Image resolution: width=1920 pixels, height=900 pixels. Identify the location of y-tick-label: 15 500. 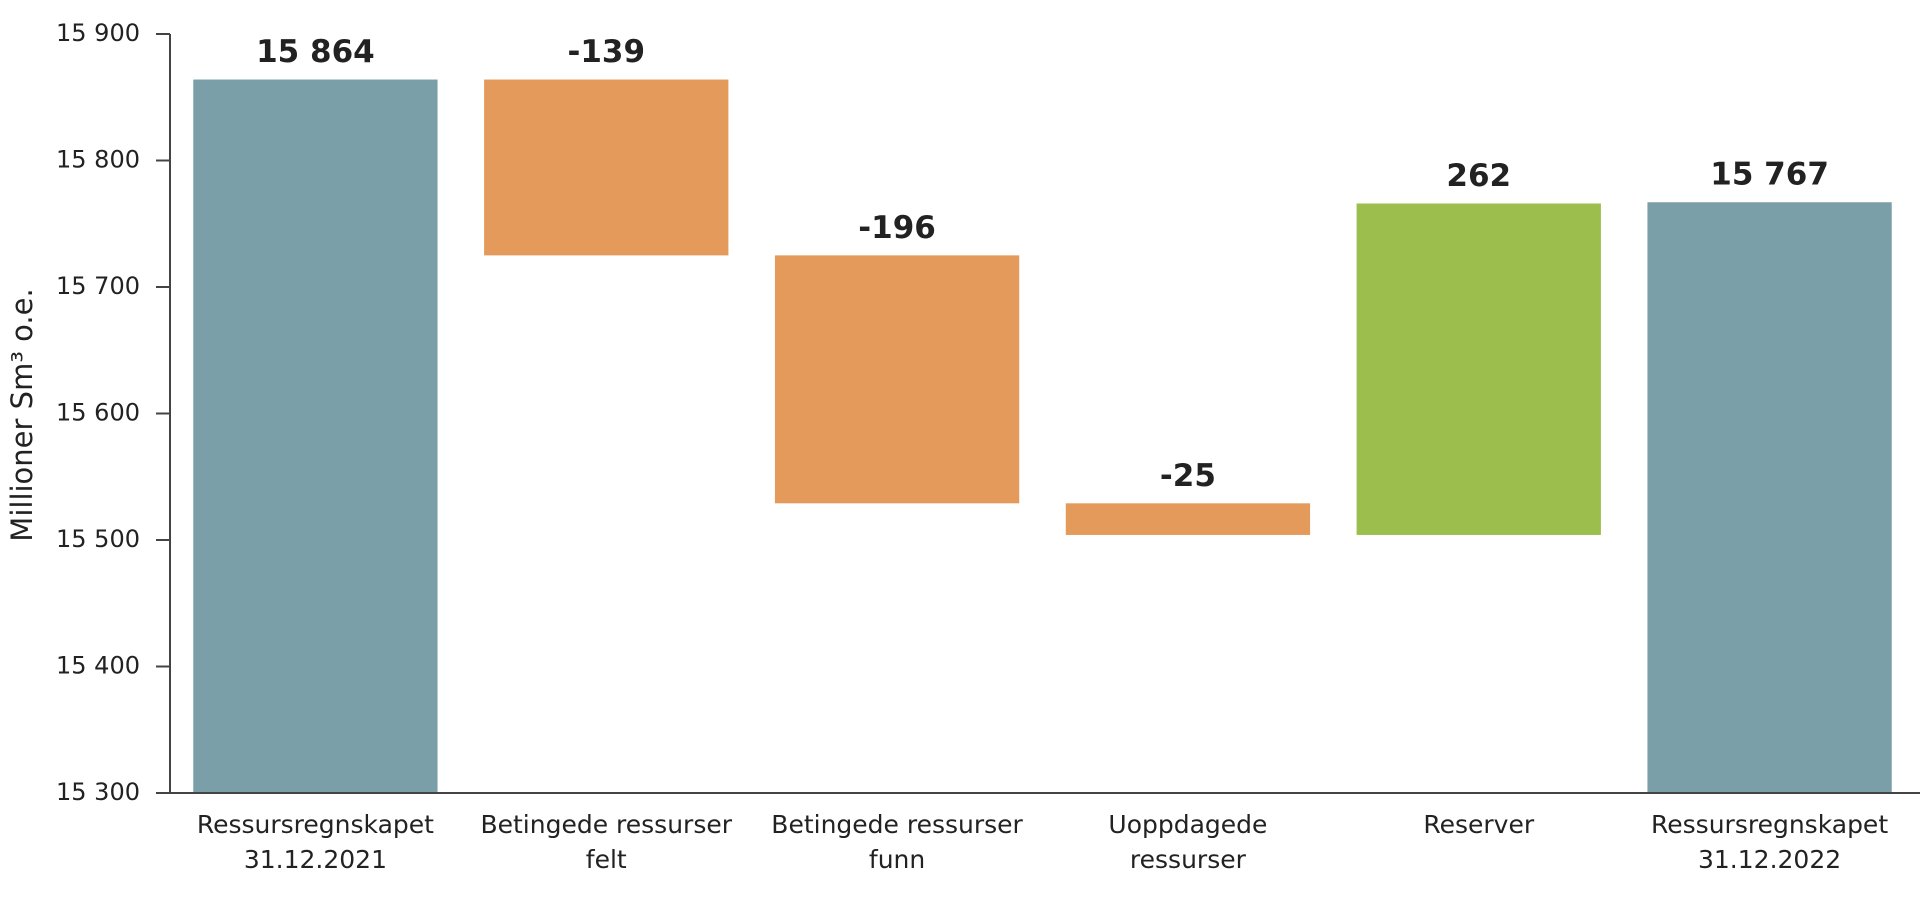
(98, 539).